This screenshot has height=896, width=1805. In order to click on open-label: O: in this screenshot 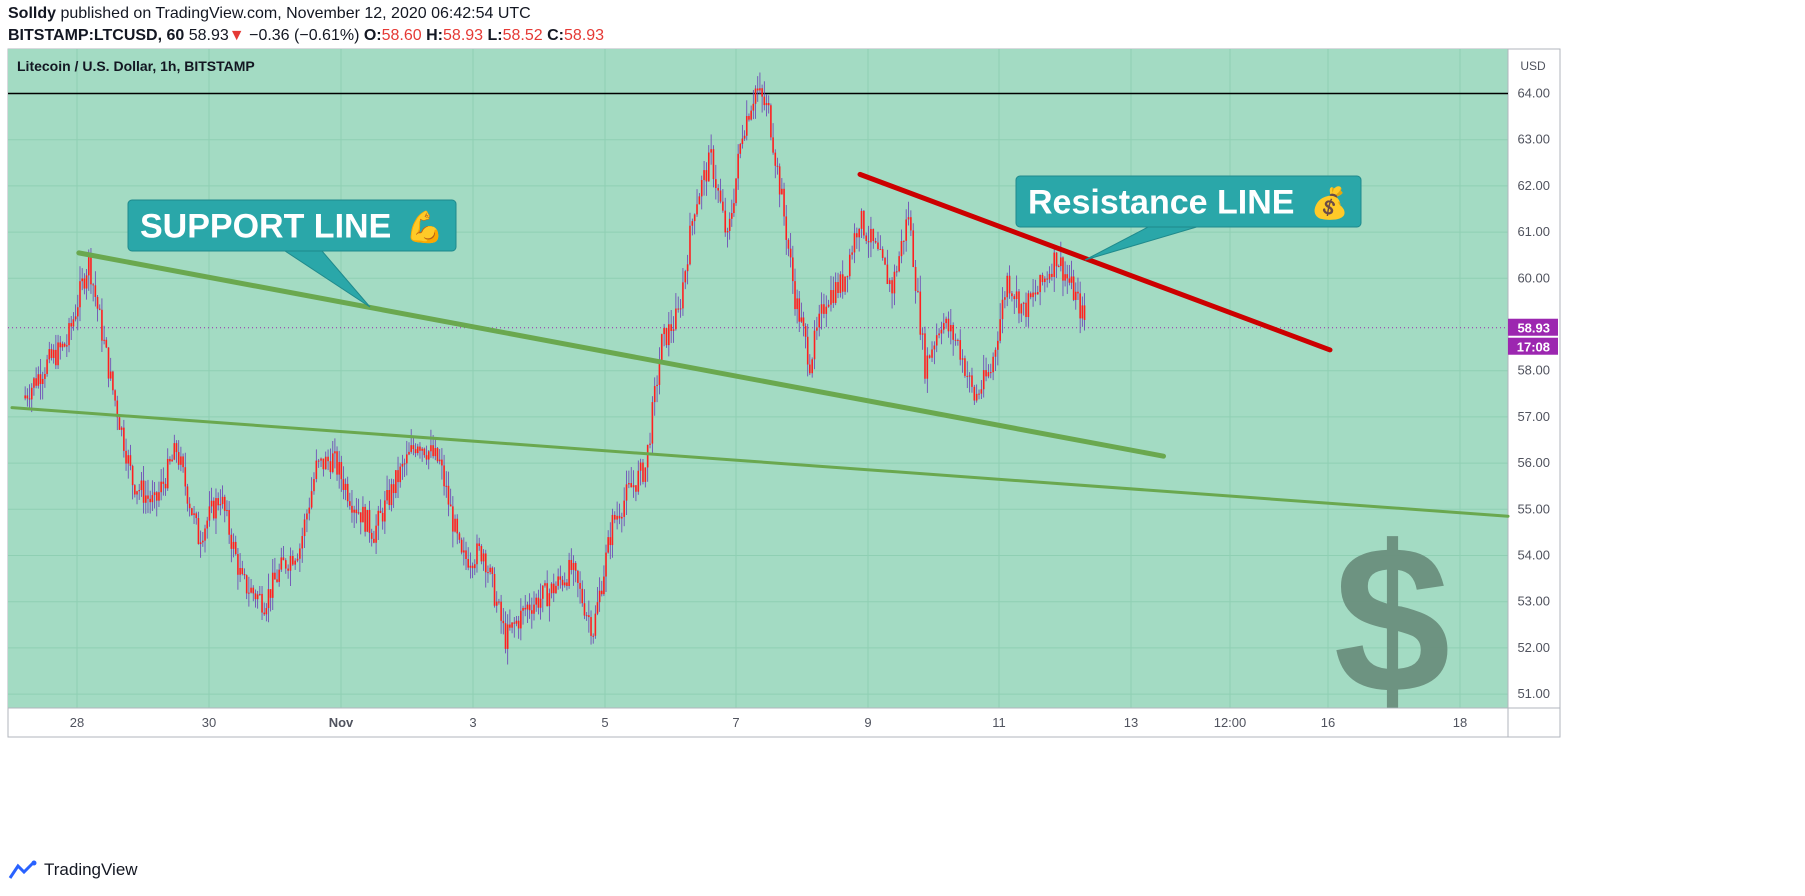, I will do `click(372, 35)`.